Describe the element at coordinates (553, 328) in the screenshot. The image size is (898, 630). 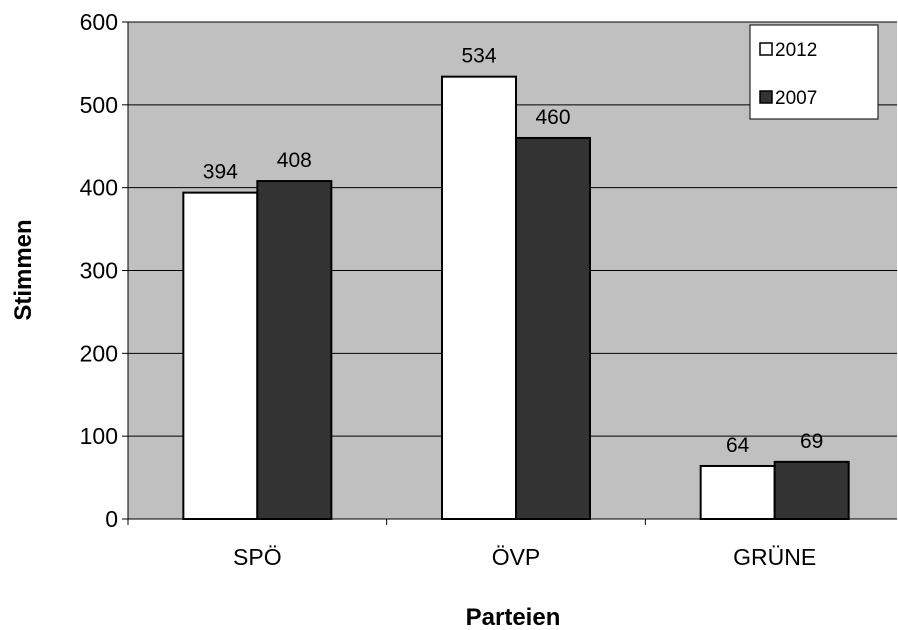
I see `bar-2007-ÖVP` at that location.